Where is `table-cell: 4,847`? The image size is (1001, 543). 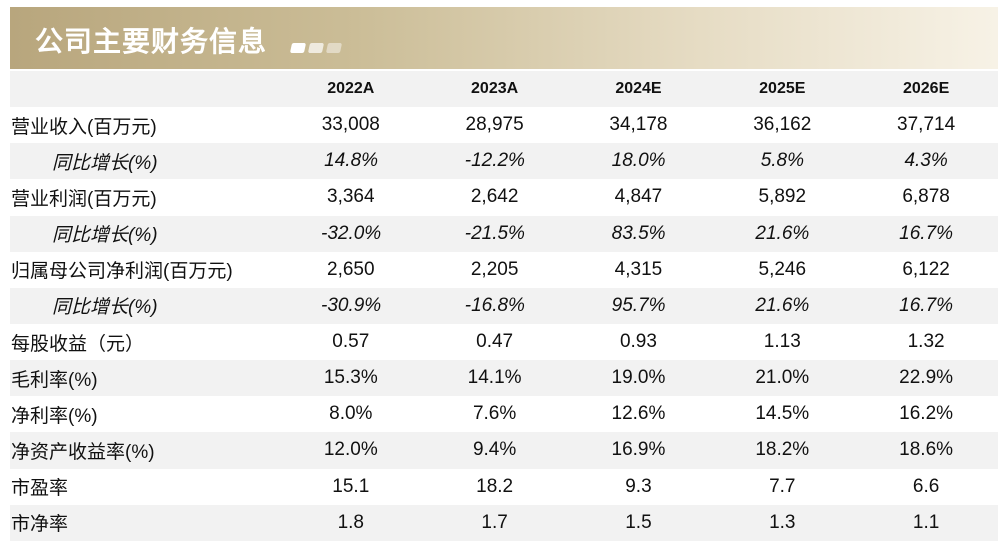
table-cell: 4,847 is located at coordinates (638, 197).